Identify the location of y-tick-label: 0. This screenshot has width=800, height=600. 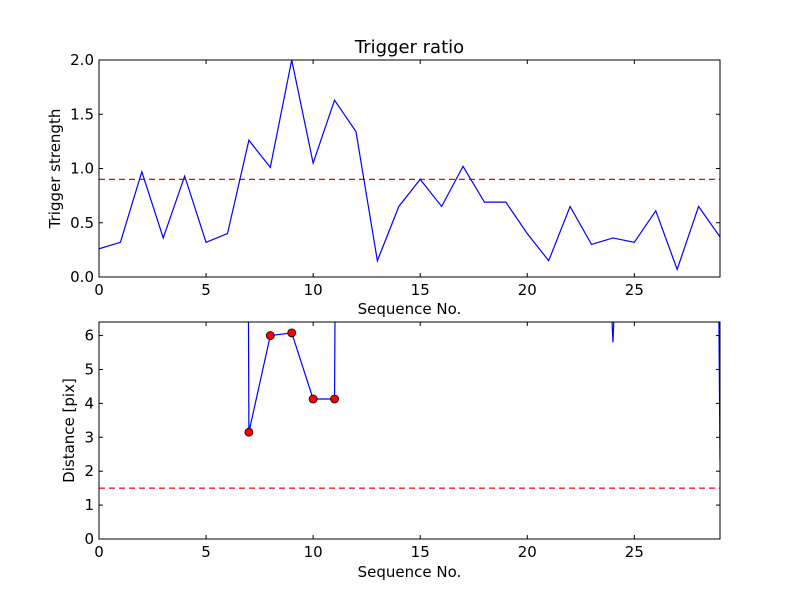
(89, 539).